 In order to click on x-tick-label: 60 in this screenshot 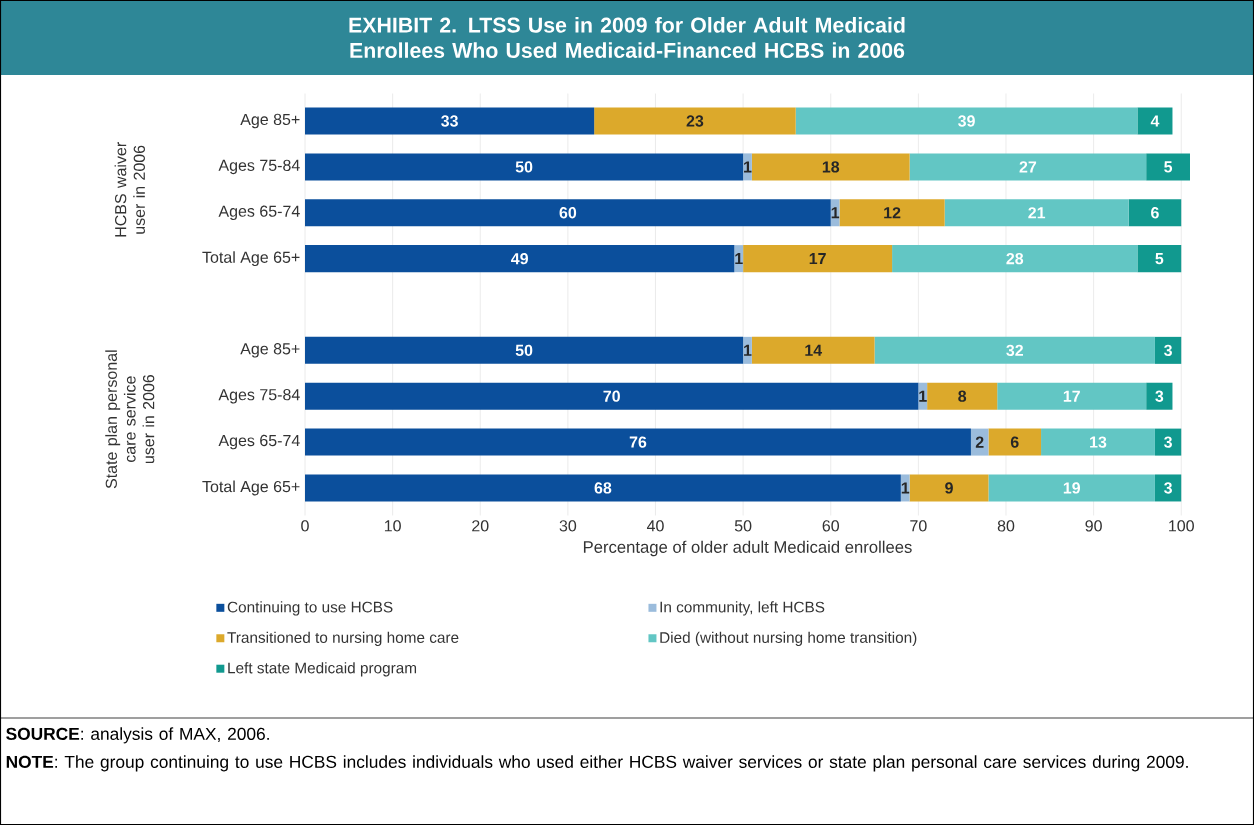, I will do `click(831, 526)`.